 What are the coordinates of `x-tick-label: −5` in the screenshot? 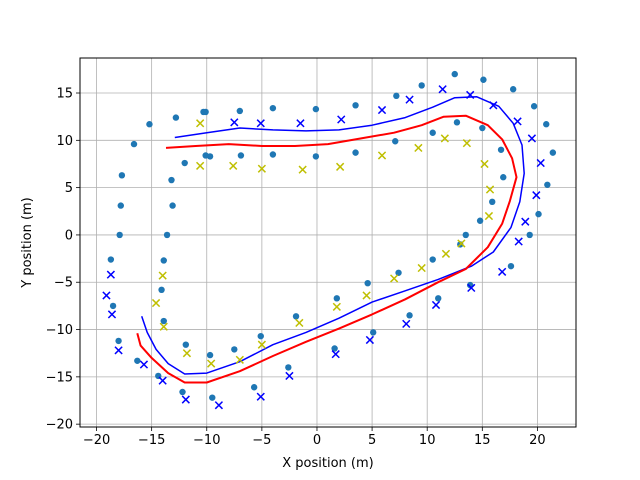 It's located at (261, 440).